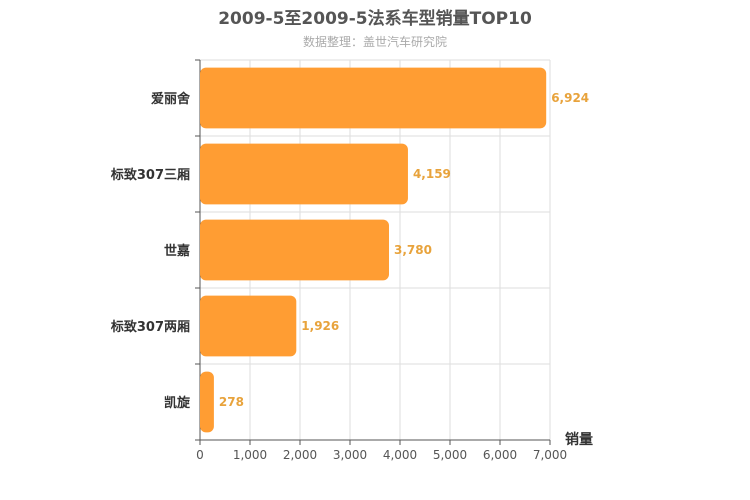  I want to click on chart-subtitle: 数据整理：盖世汽车研究院, so click(374, 42).